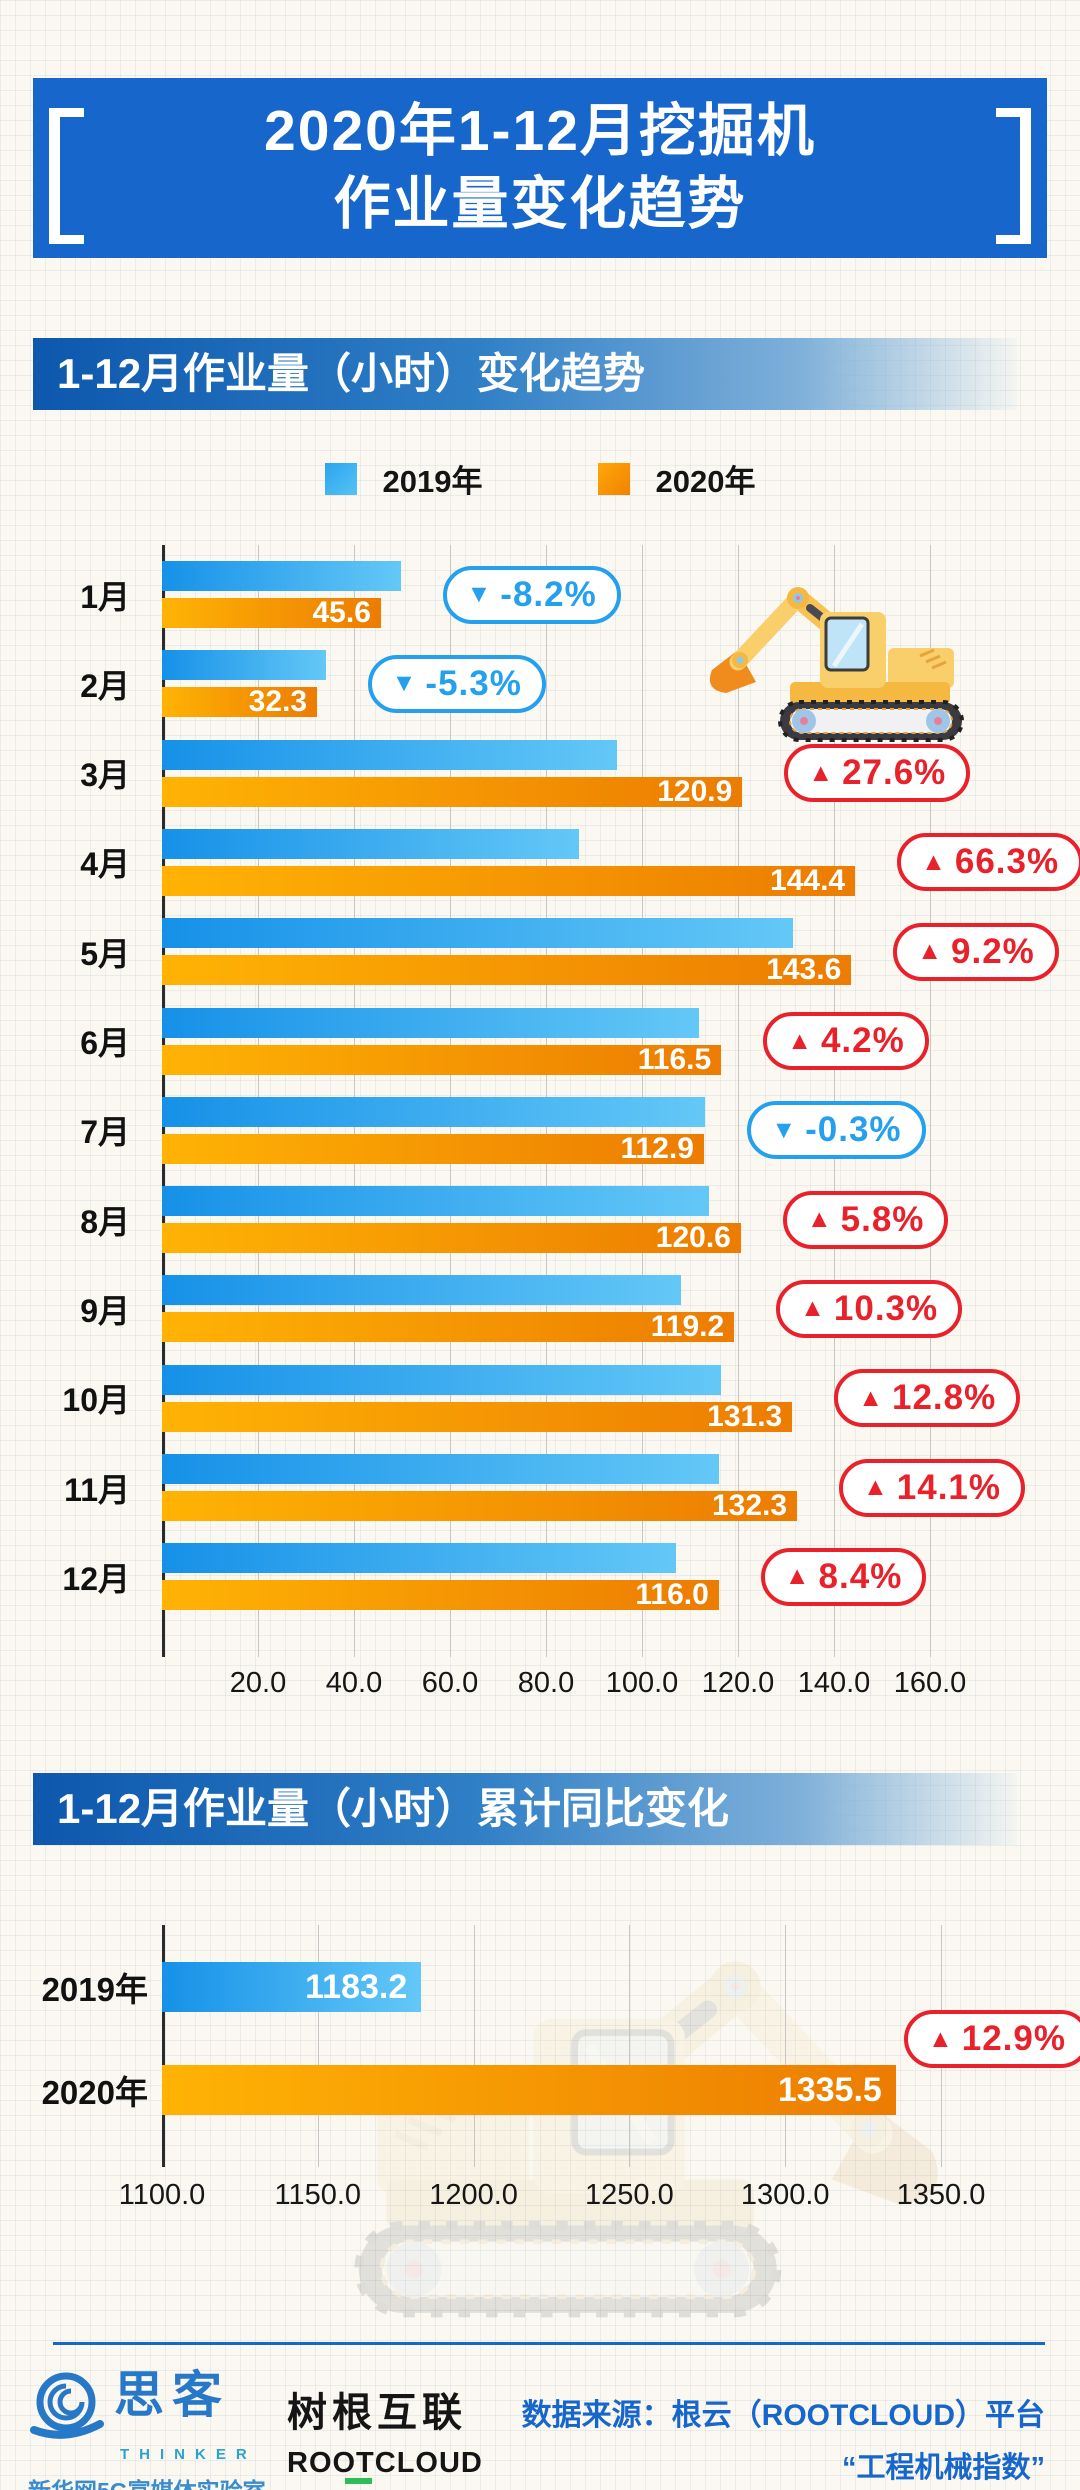 This screenshot has width=1080, height=2490. I want to click on bar-2020-11月: 132.3, so click(480, 1505).